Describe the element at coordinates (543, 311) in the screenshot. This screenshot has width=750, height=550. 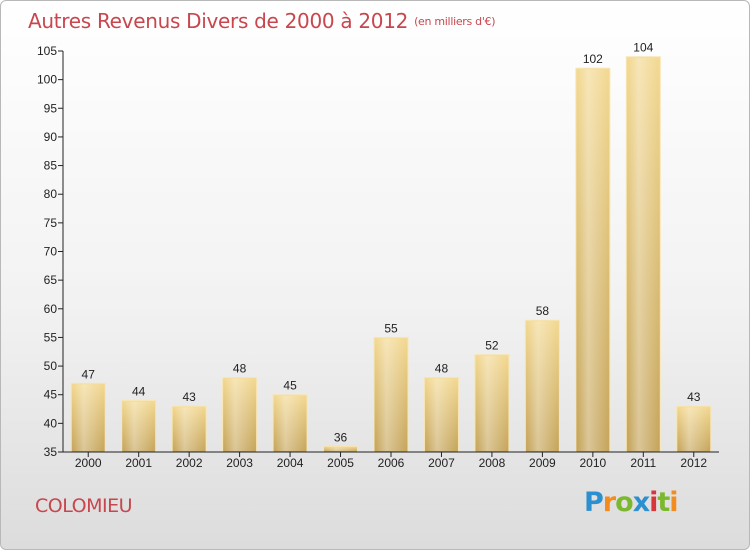
I see `bar-value-label: 58` at that location.